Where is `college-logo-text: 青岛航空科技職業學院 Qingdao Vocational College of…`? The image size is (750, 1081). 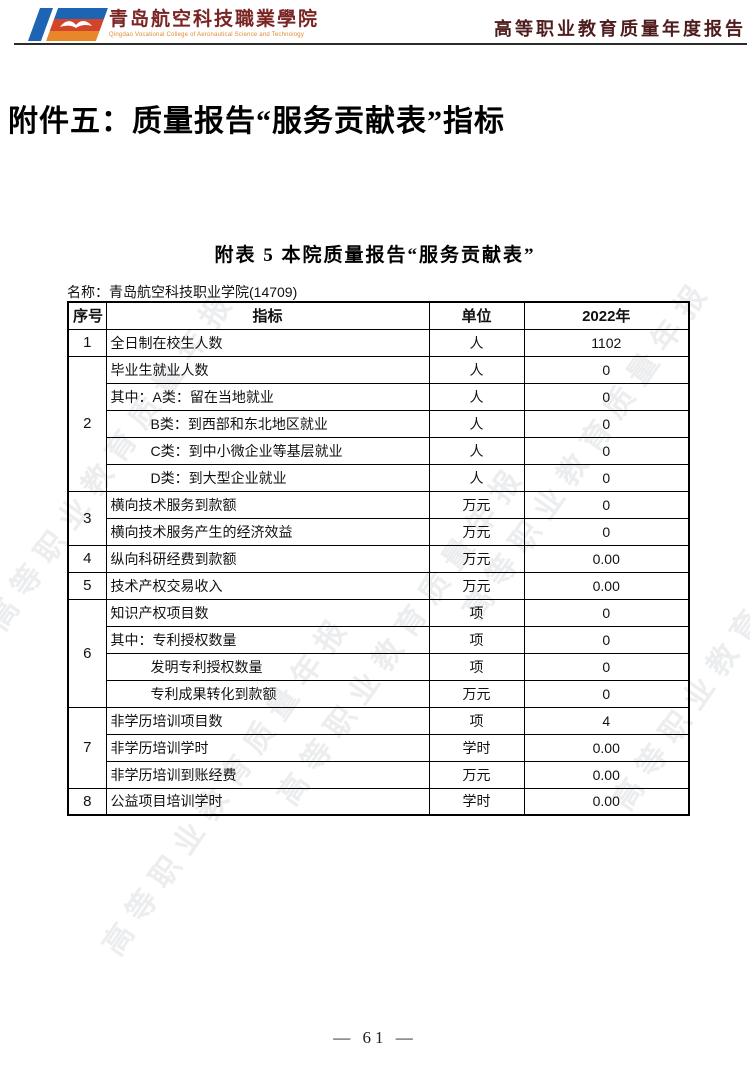
college-logo-text: 青岛航空科技職業學院 Qingdao Vocational College of… is located at coordinates (214, 24).